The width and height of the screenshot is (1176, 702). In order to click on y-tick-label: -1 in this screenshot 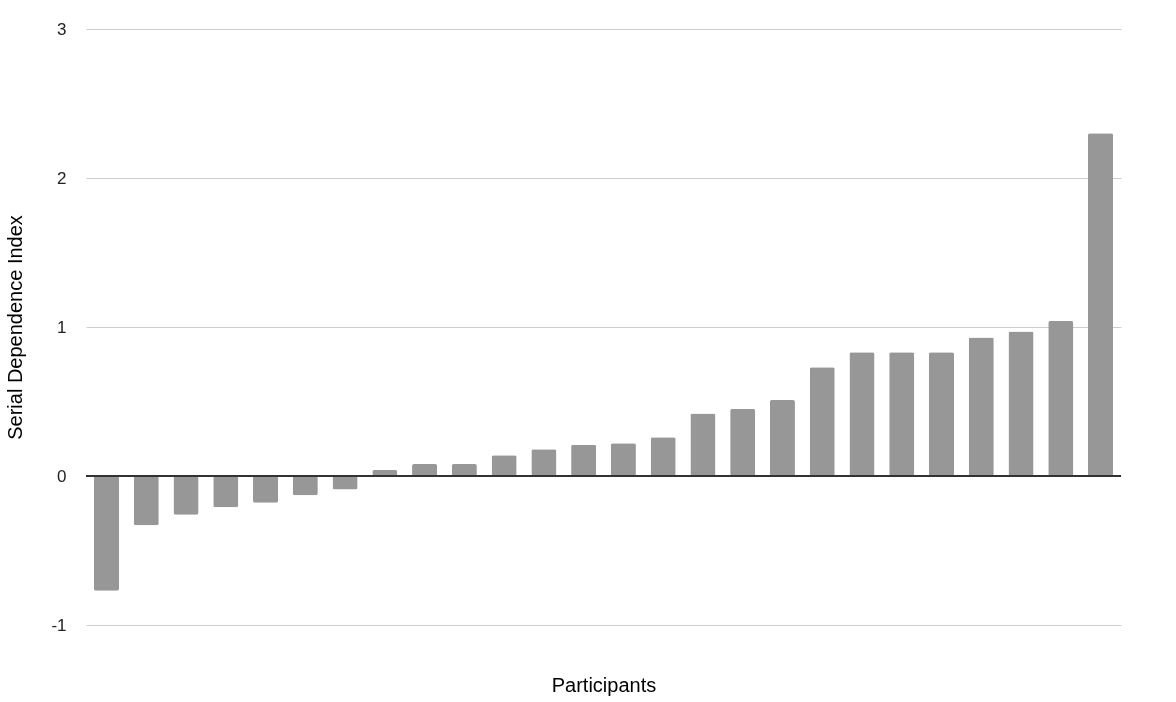, I will do `click(59, 625)`.